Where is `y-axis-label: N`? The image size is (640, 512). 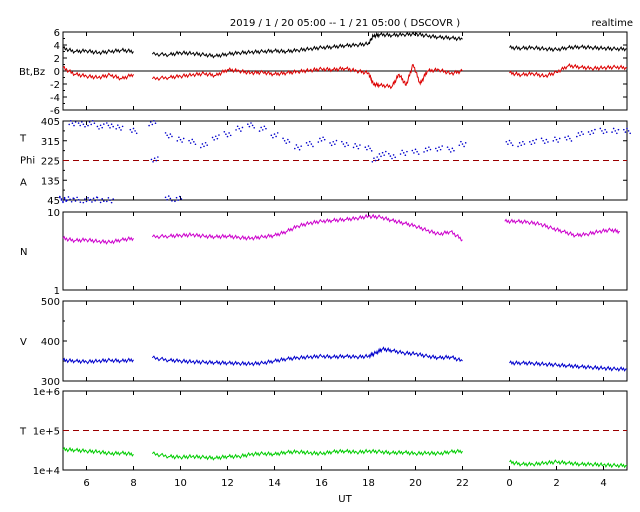
y-axis-label: N is located at coordinates (23, 252).